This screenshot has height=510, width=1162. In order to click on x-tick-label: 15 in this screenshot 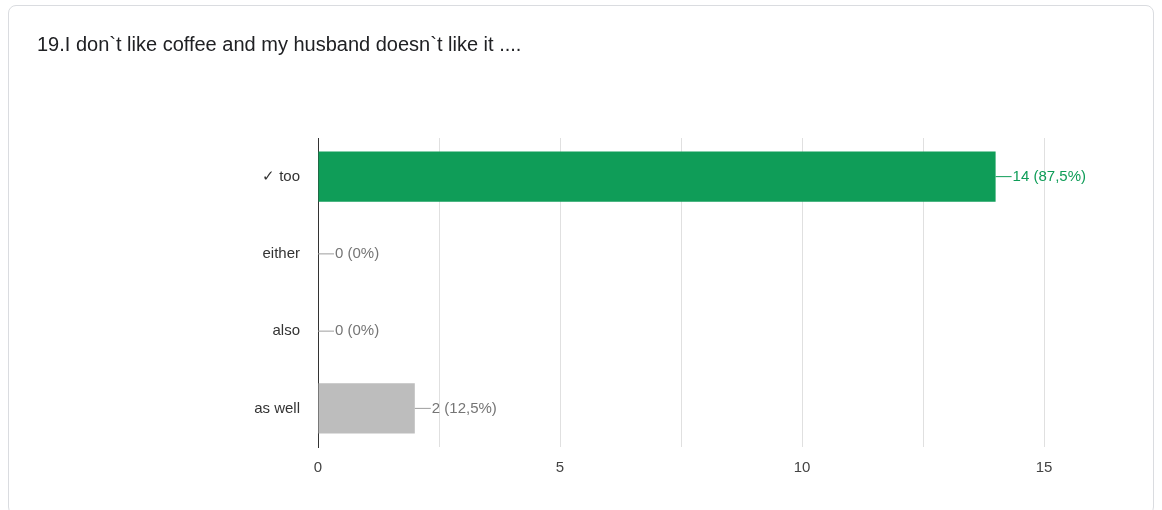, I will do `click(1044, 467)`.